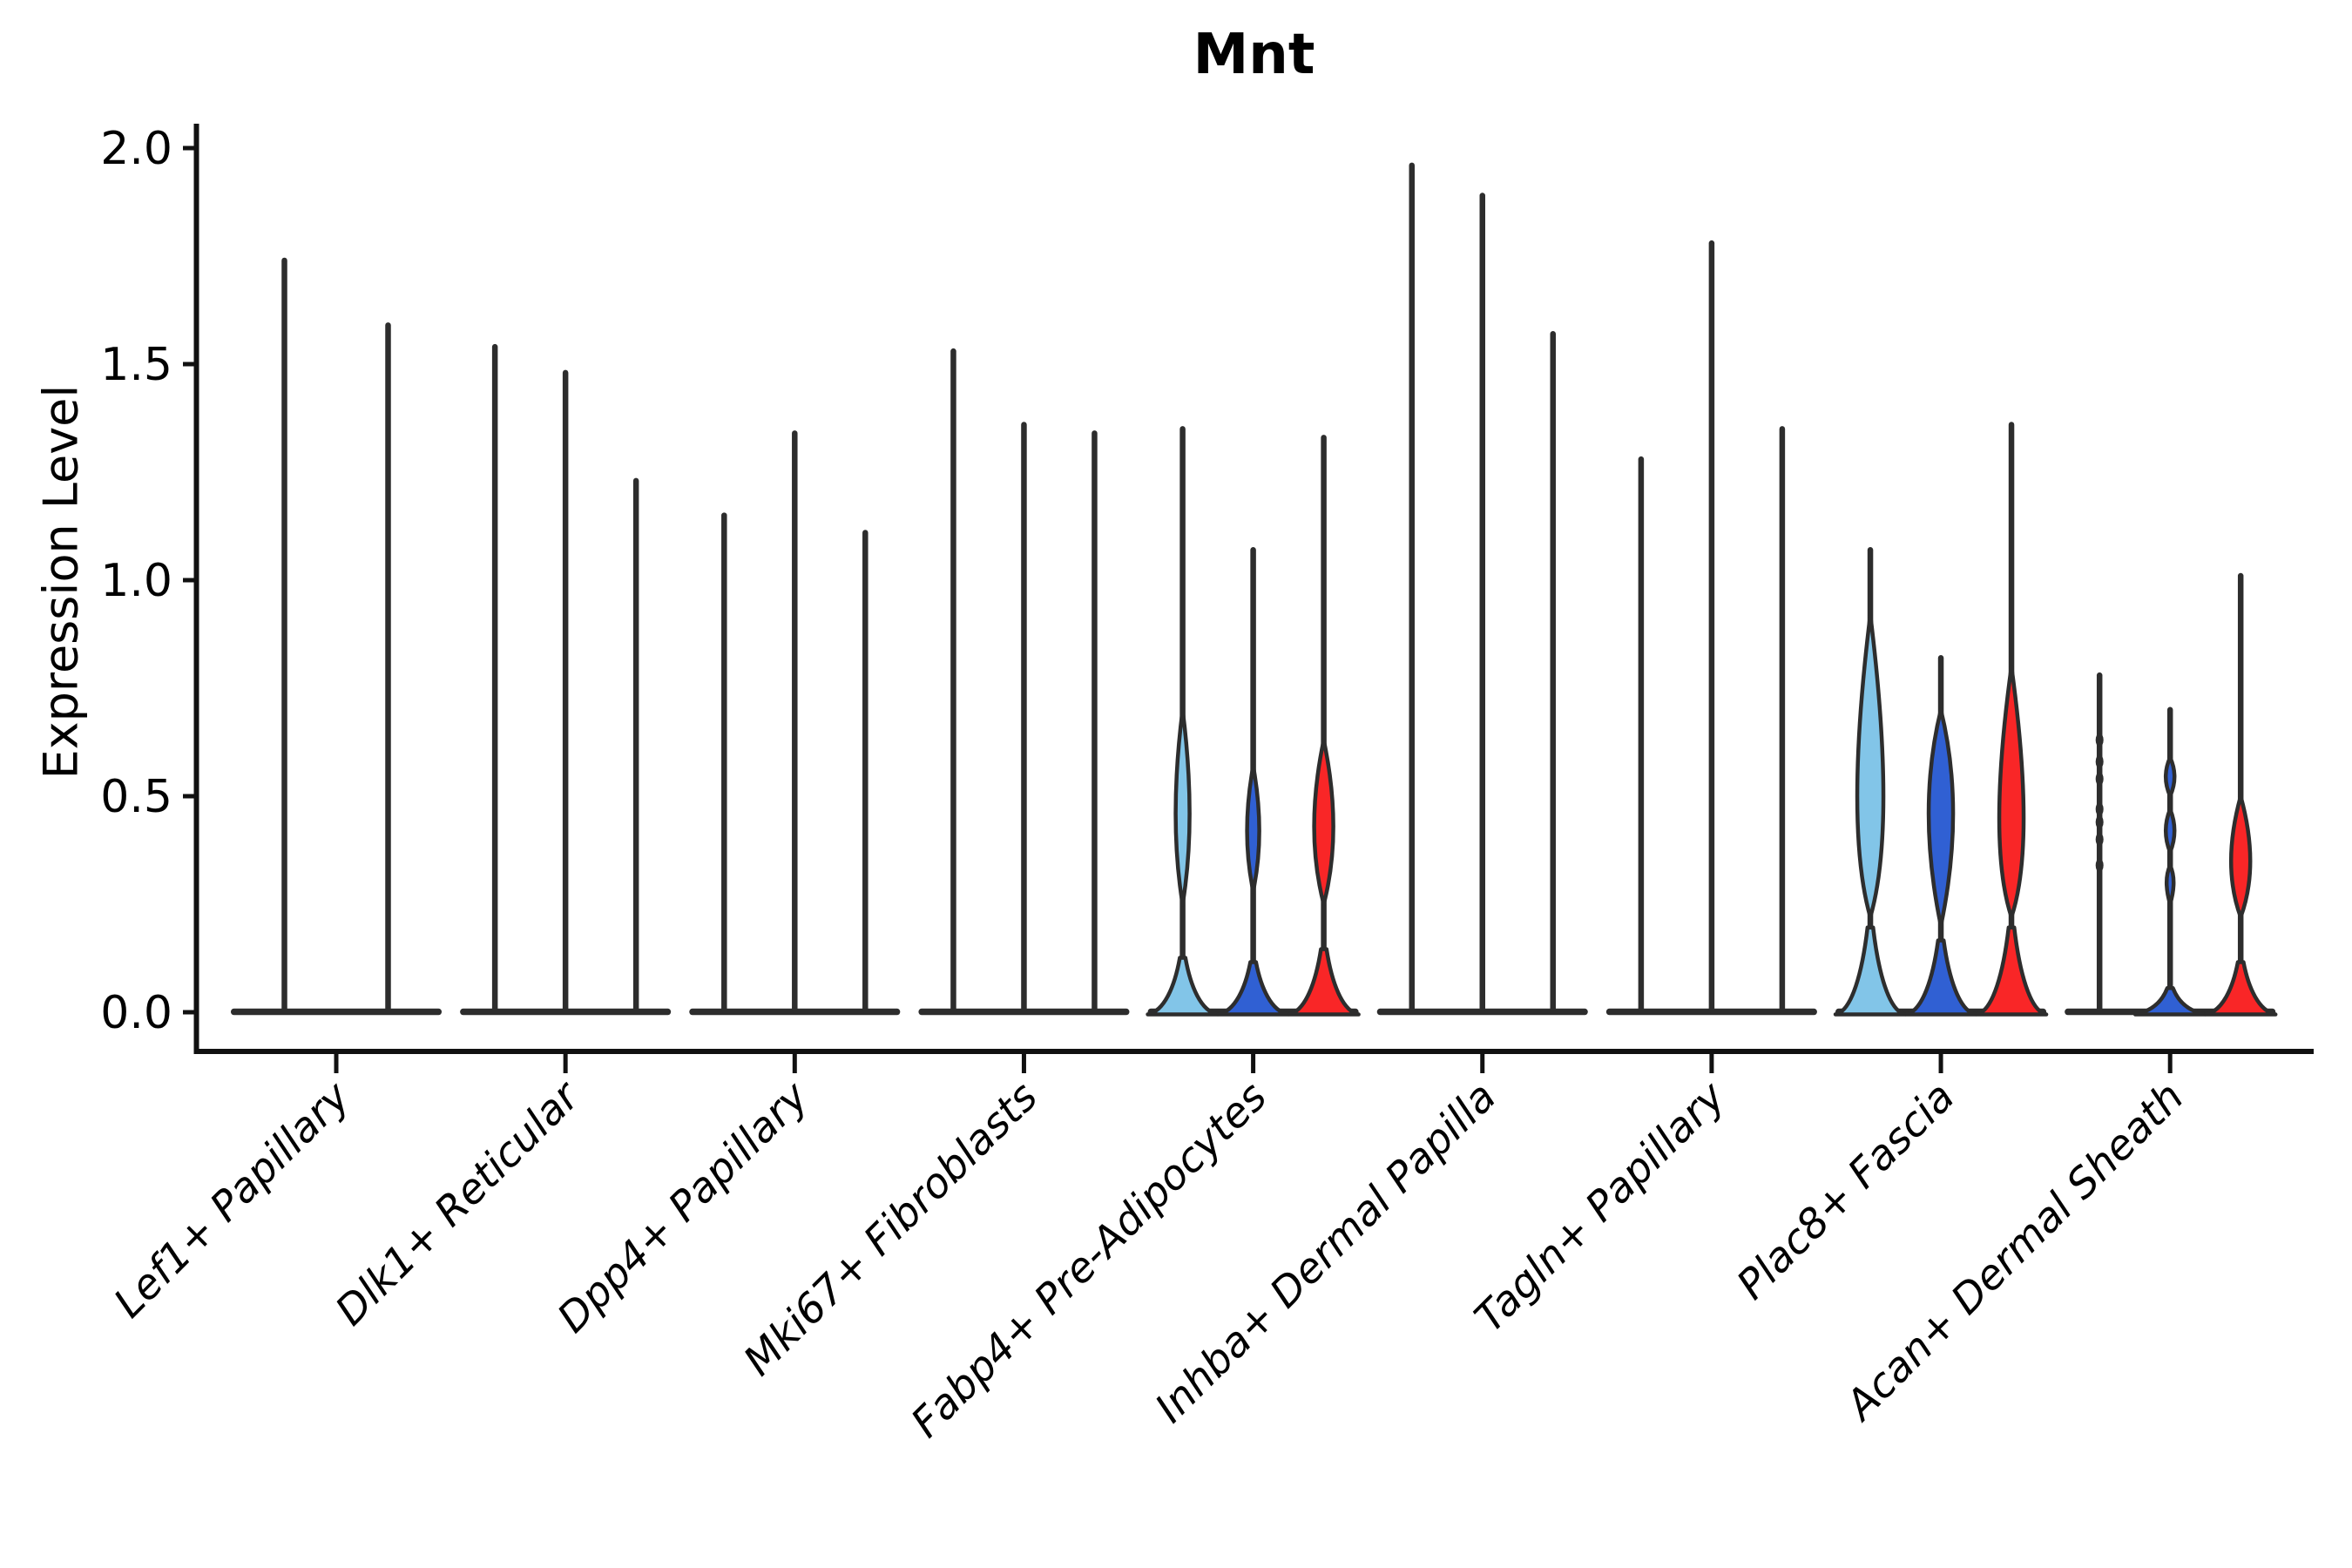  I want to click on y-tick-label: 1.5, so click(136, 365).